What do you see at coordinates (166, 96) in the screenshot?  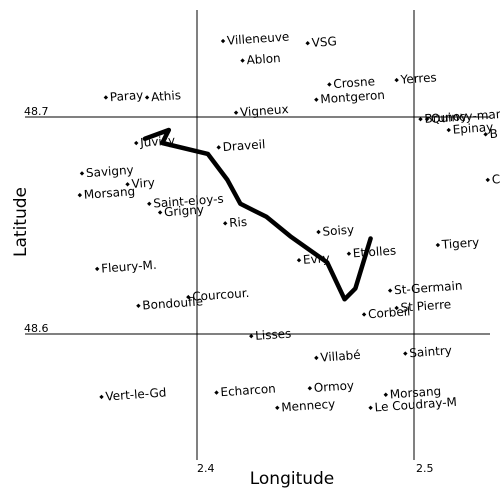 I see `town-label: Athis` at bounding box center [166, 96].